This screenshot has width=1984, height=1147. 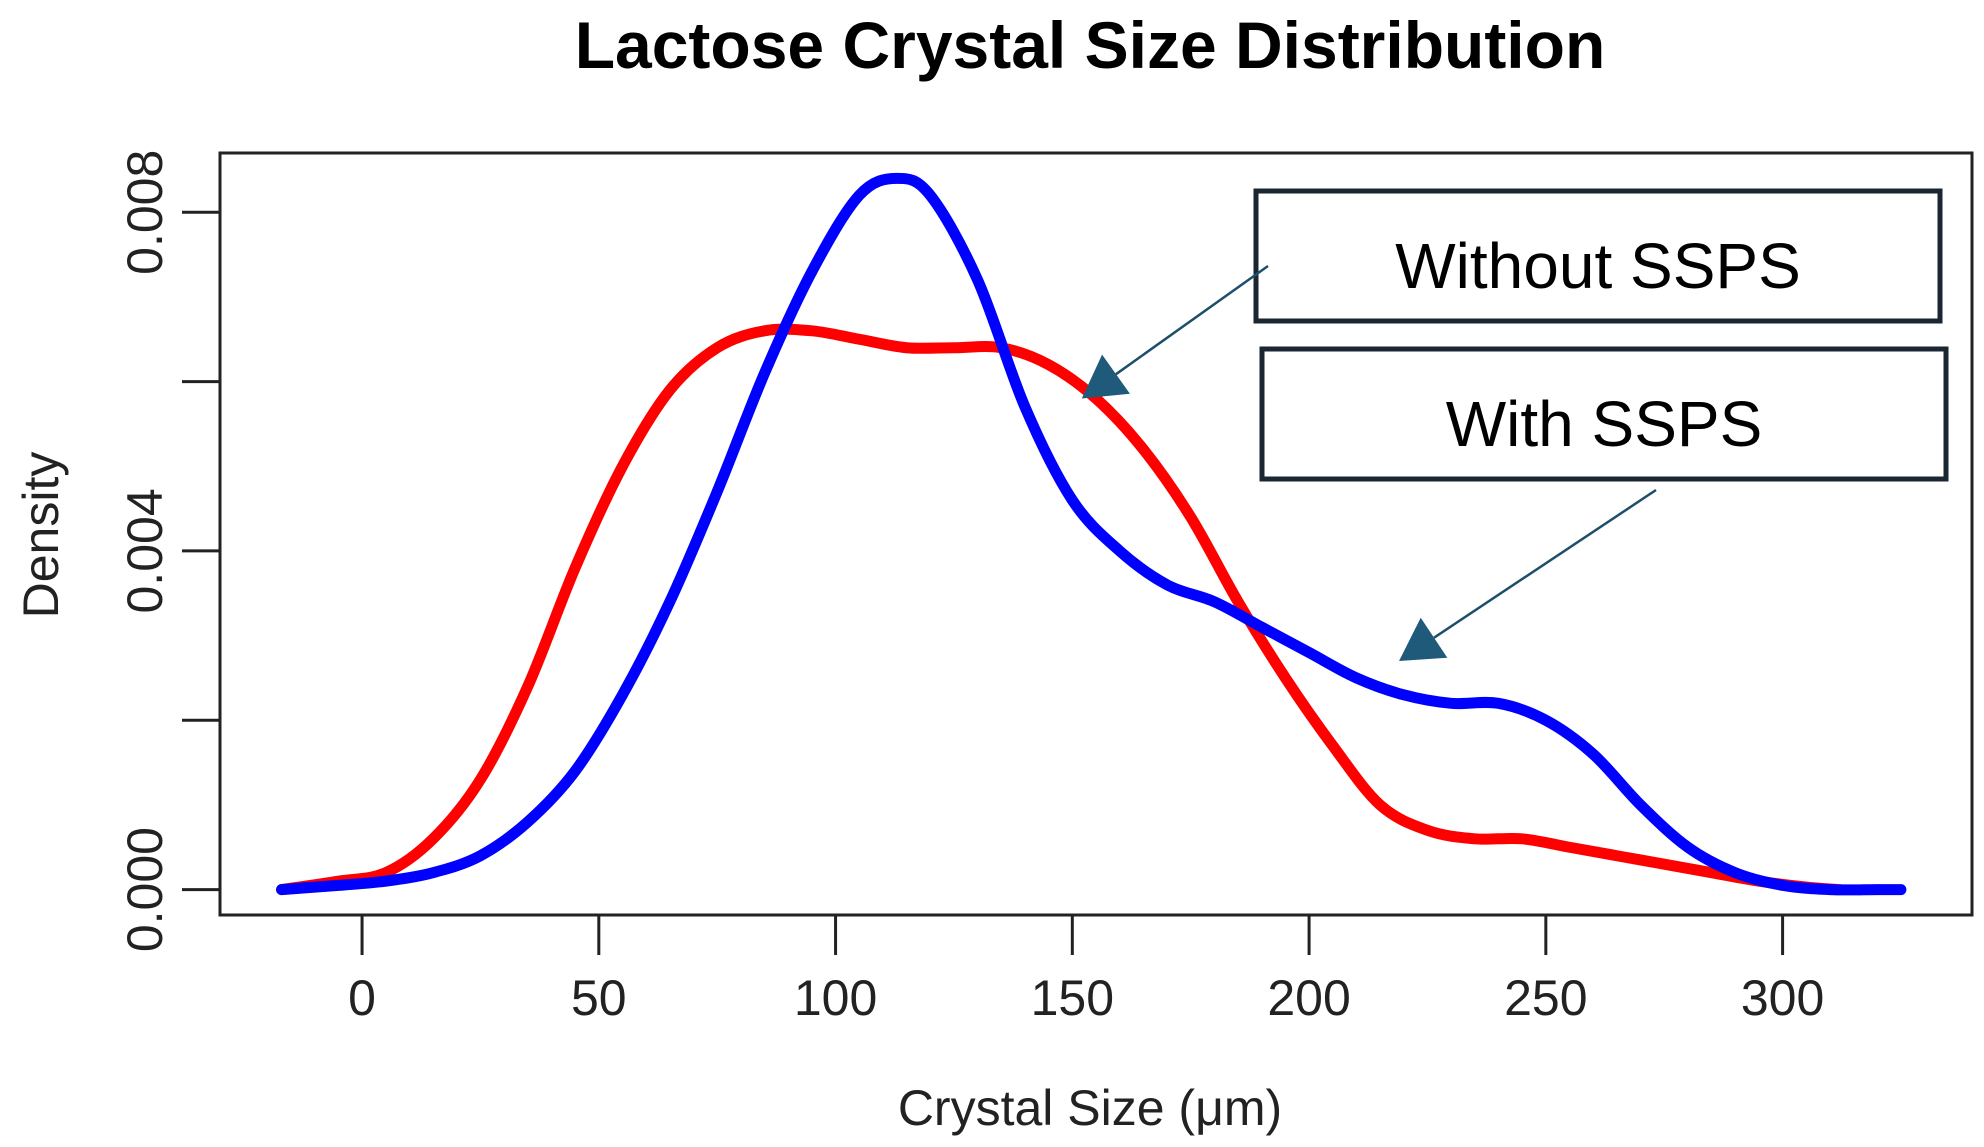 What do you see at coordinates (145, 550) in the screenshot?
I see `y-tick-label: 0.004` at bounding box center [145, 550].